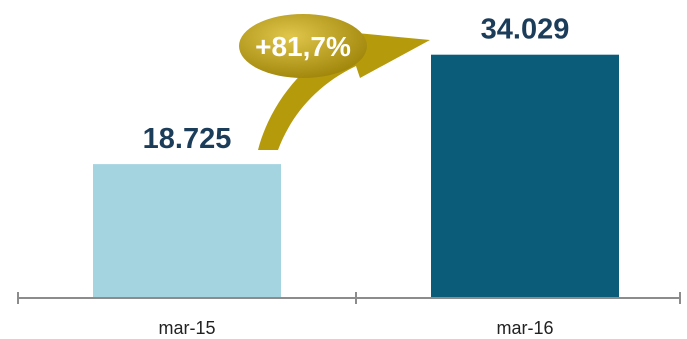 The image size is (687, 339). I want to click on value-label-mar-16: 34.029, so click(525, 30).